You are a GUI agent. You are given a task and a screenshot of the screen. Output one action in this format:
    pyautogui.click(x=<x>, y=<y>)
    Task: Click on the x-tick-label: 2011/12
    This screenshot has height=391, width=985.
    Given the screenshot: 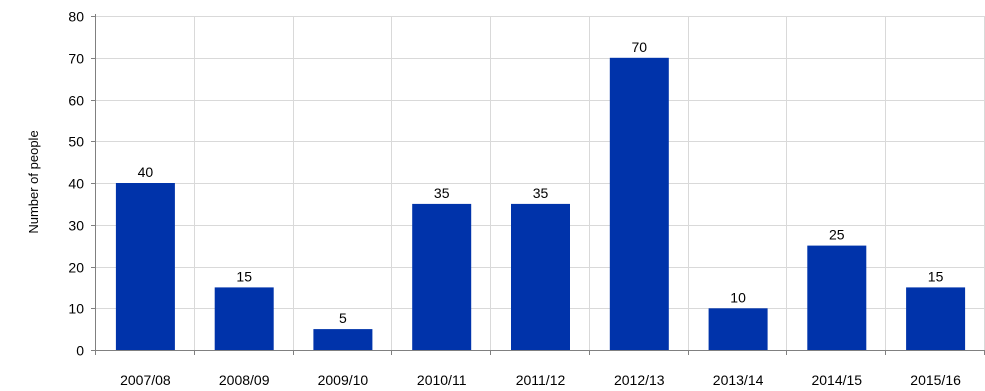 What is the action you would take?
    pyautogui.click(x=541, y=380)
    